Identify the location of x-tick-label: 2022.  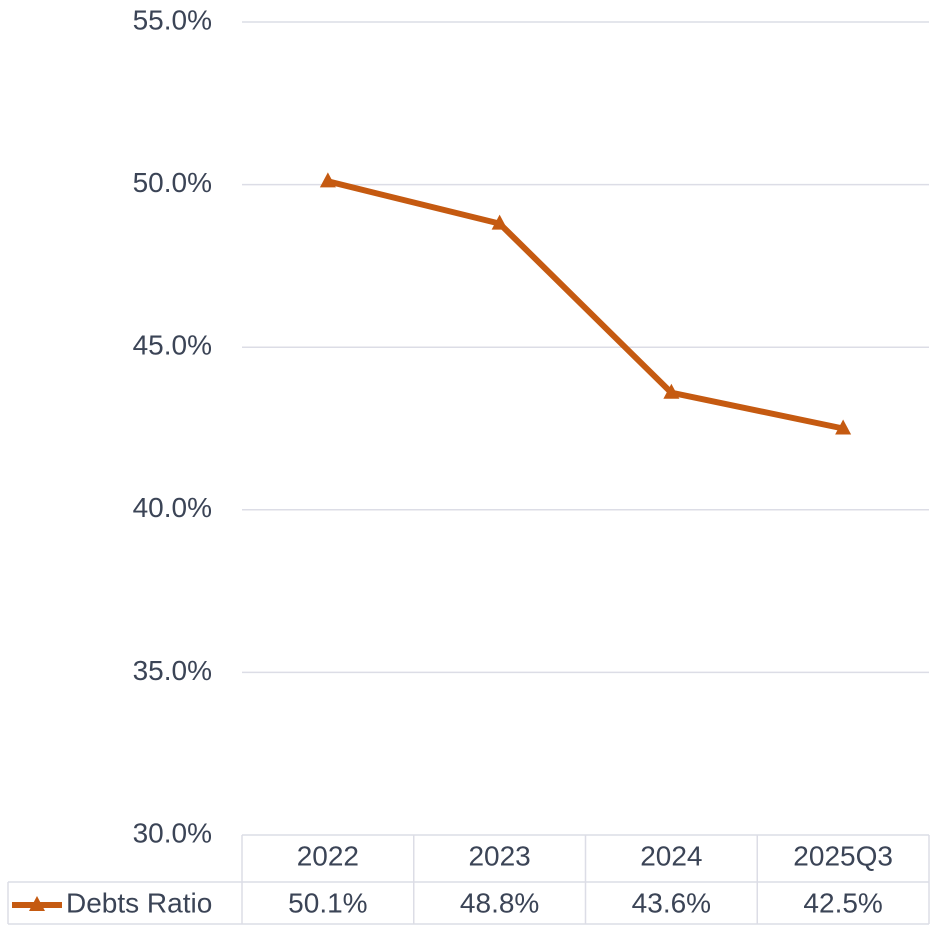
(328, 855).